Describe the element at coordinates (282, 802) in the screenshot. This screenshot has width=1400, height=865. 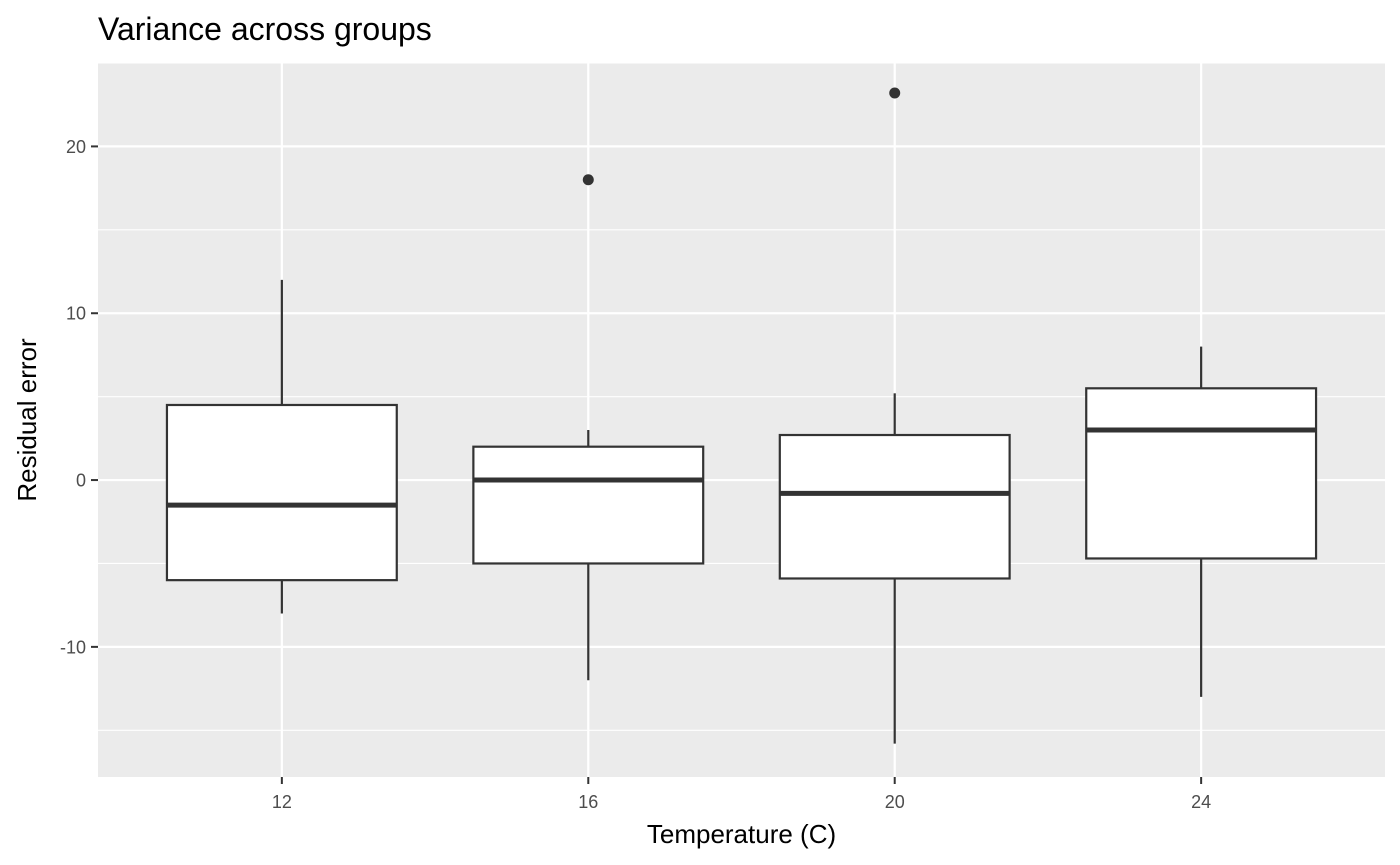
I see `x-tick-label: 12` at that location.